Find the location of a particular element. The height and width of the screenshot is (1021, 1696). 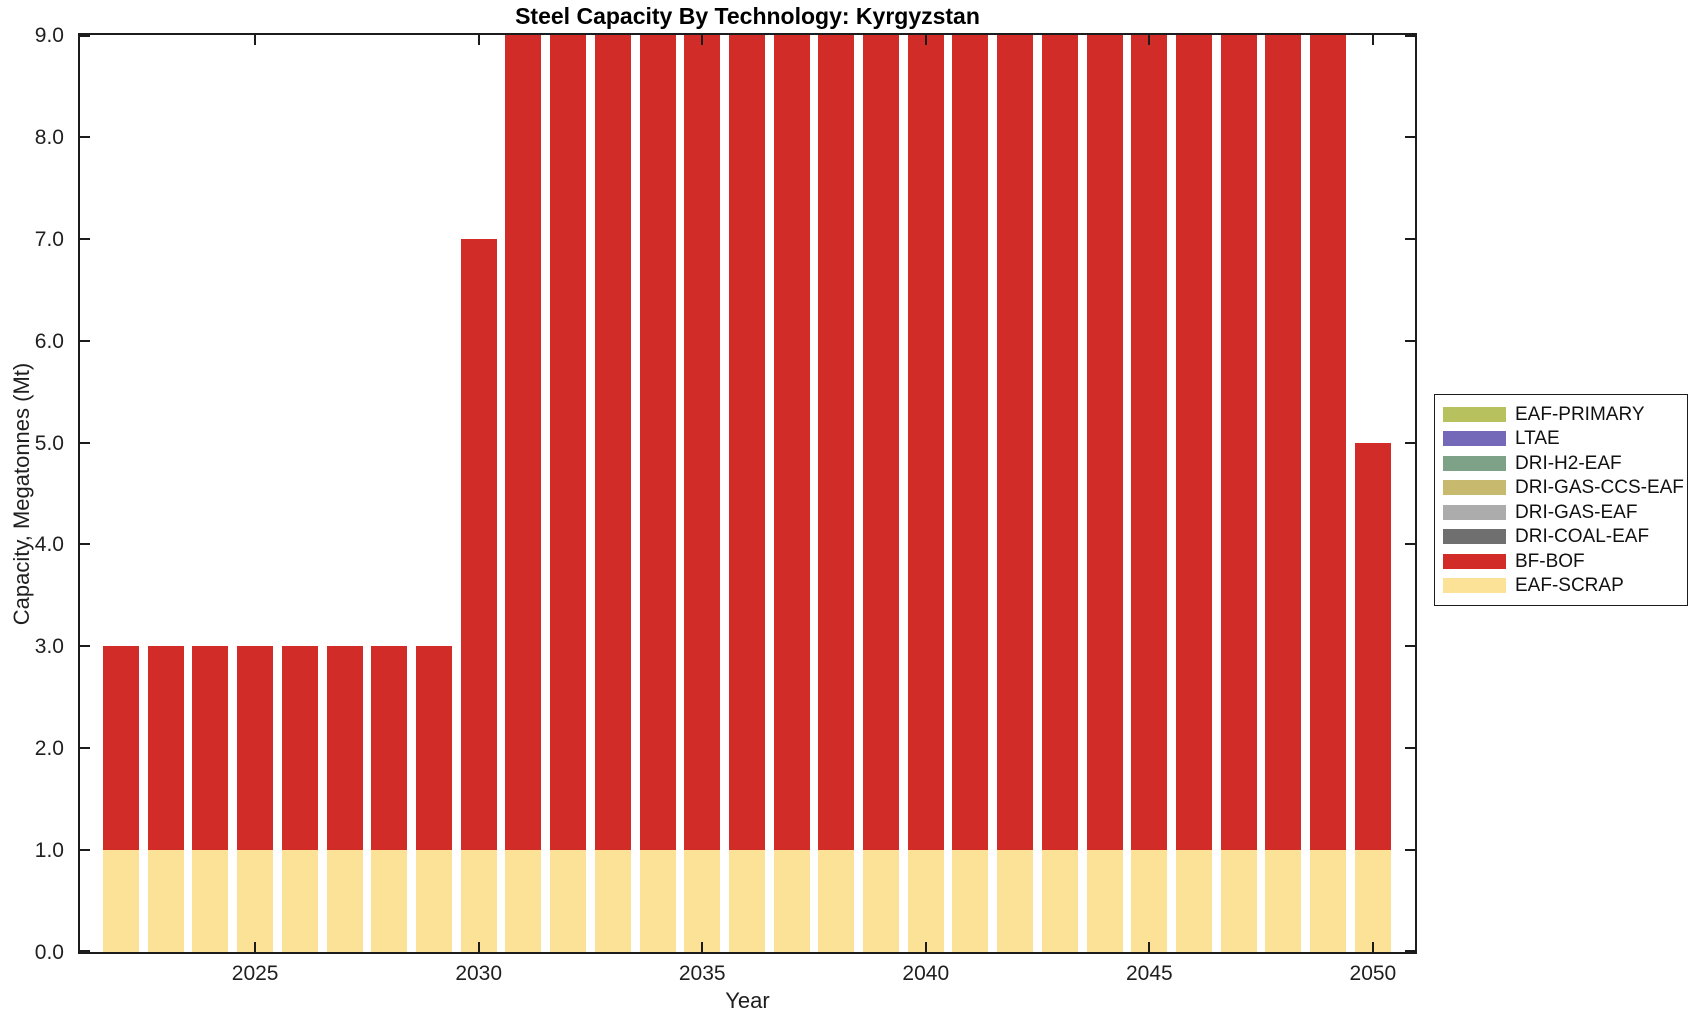

bar-segment-bf-bof-2027 is located at coordinates (344, 748).